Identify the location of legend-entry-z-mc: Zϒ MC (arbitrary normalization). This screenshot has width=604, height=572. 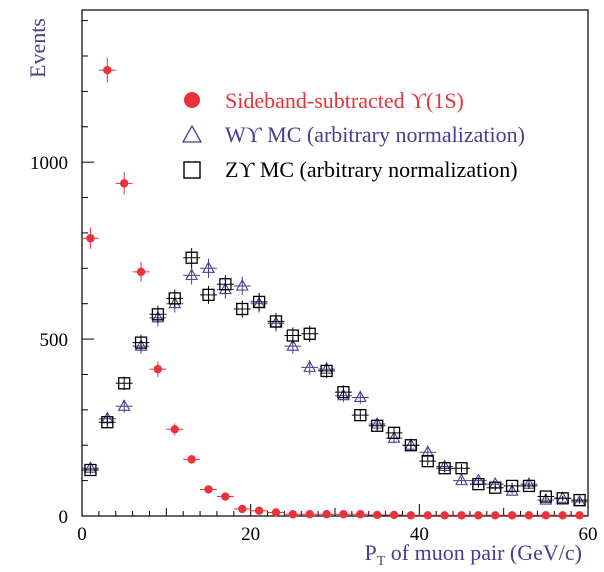
(350, 169).